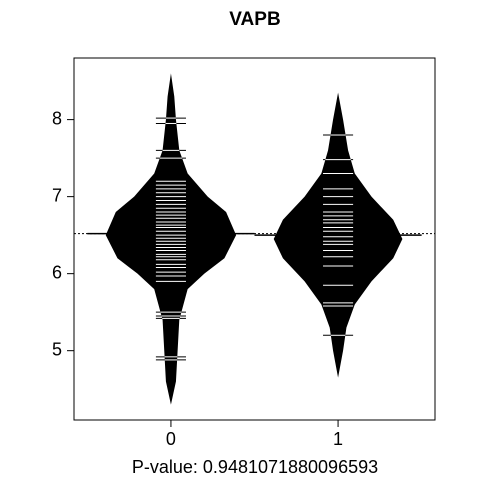 Image resolution: width=480 pixels, height=480 pixels. What do you see at coordinates (57, 118) in the screenshot?
I see `y-tick-label: 8` at bounding box center [57, 118].